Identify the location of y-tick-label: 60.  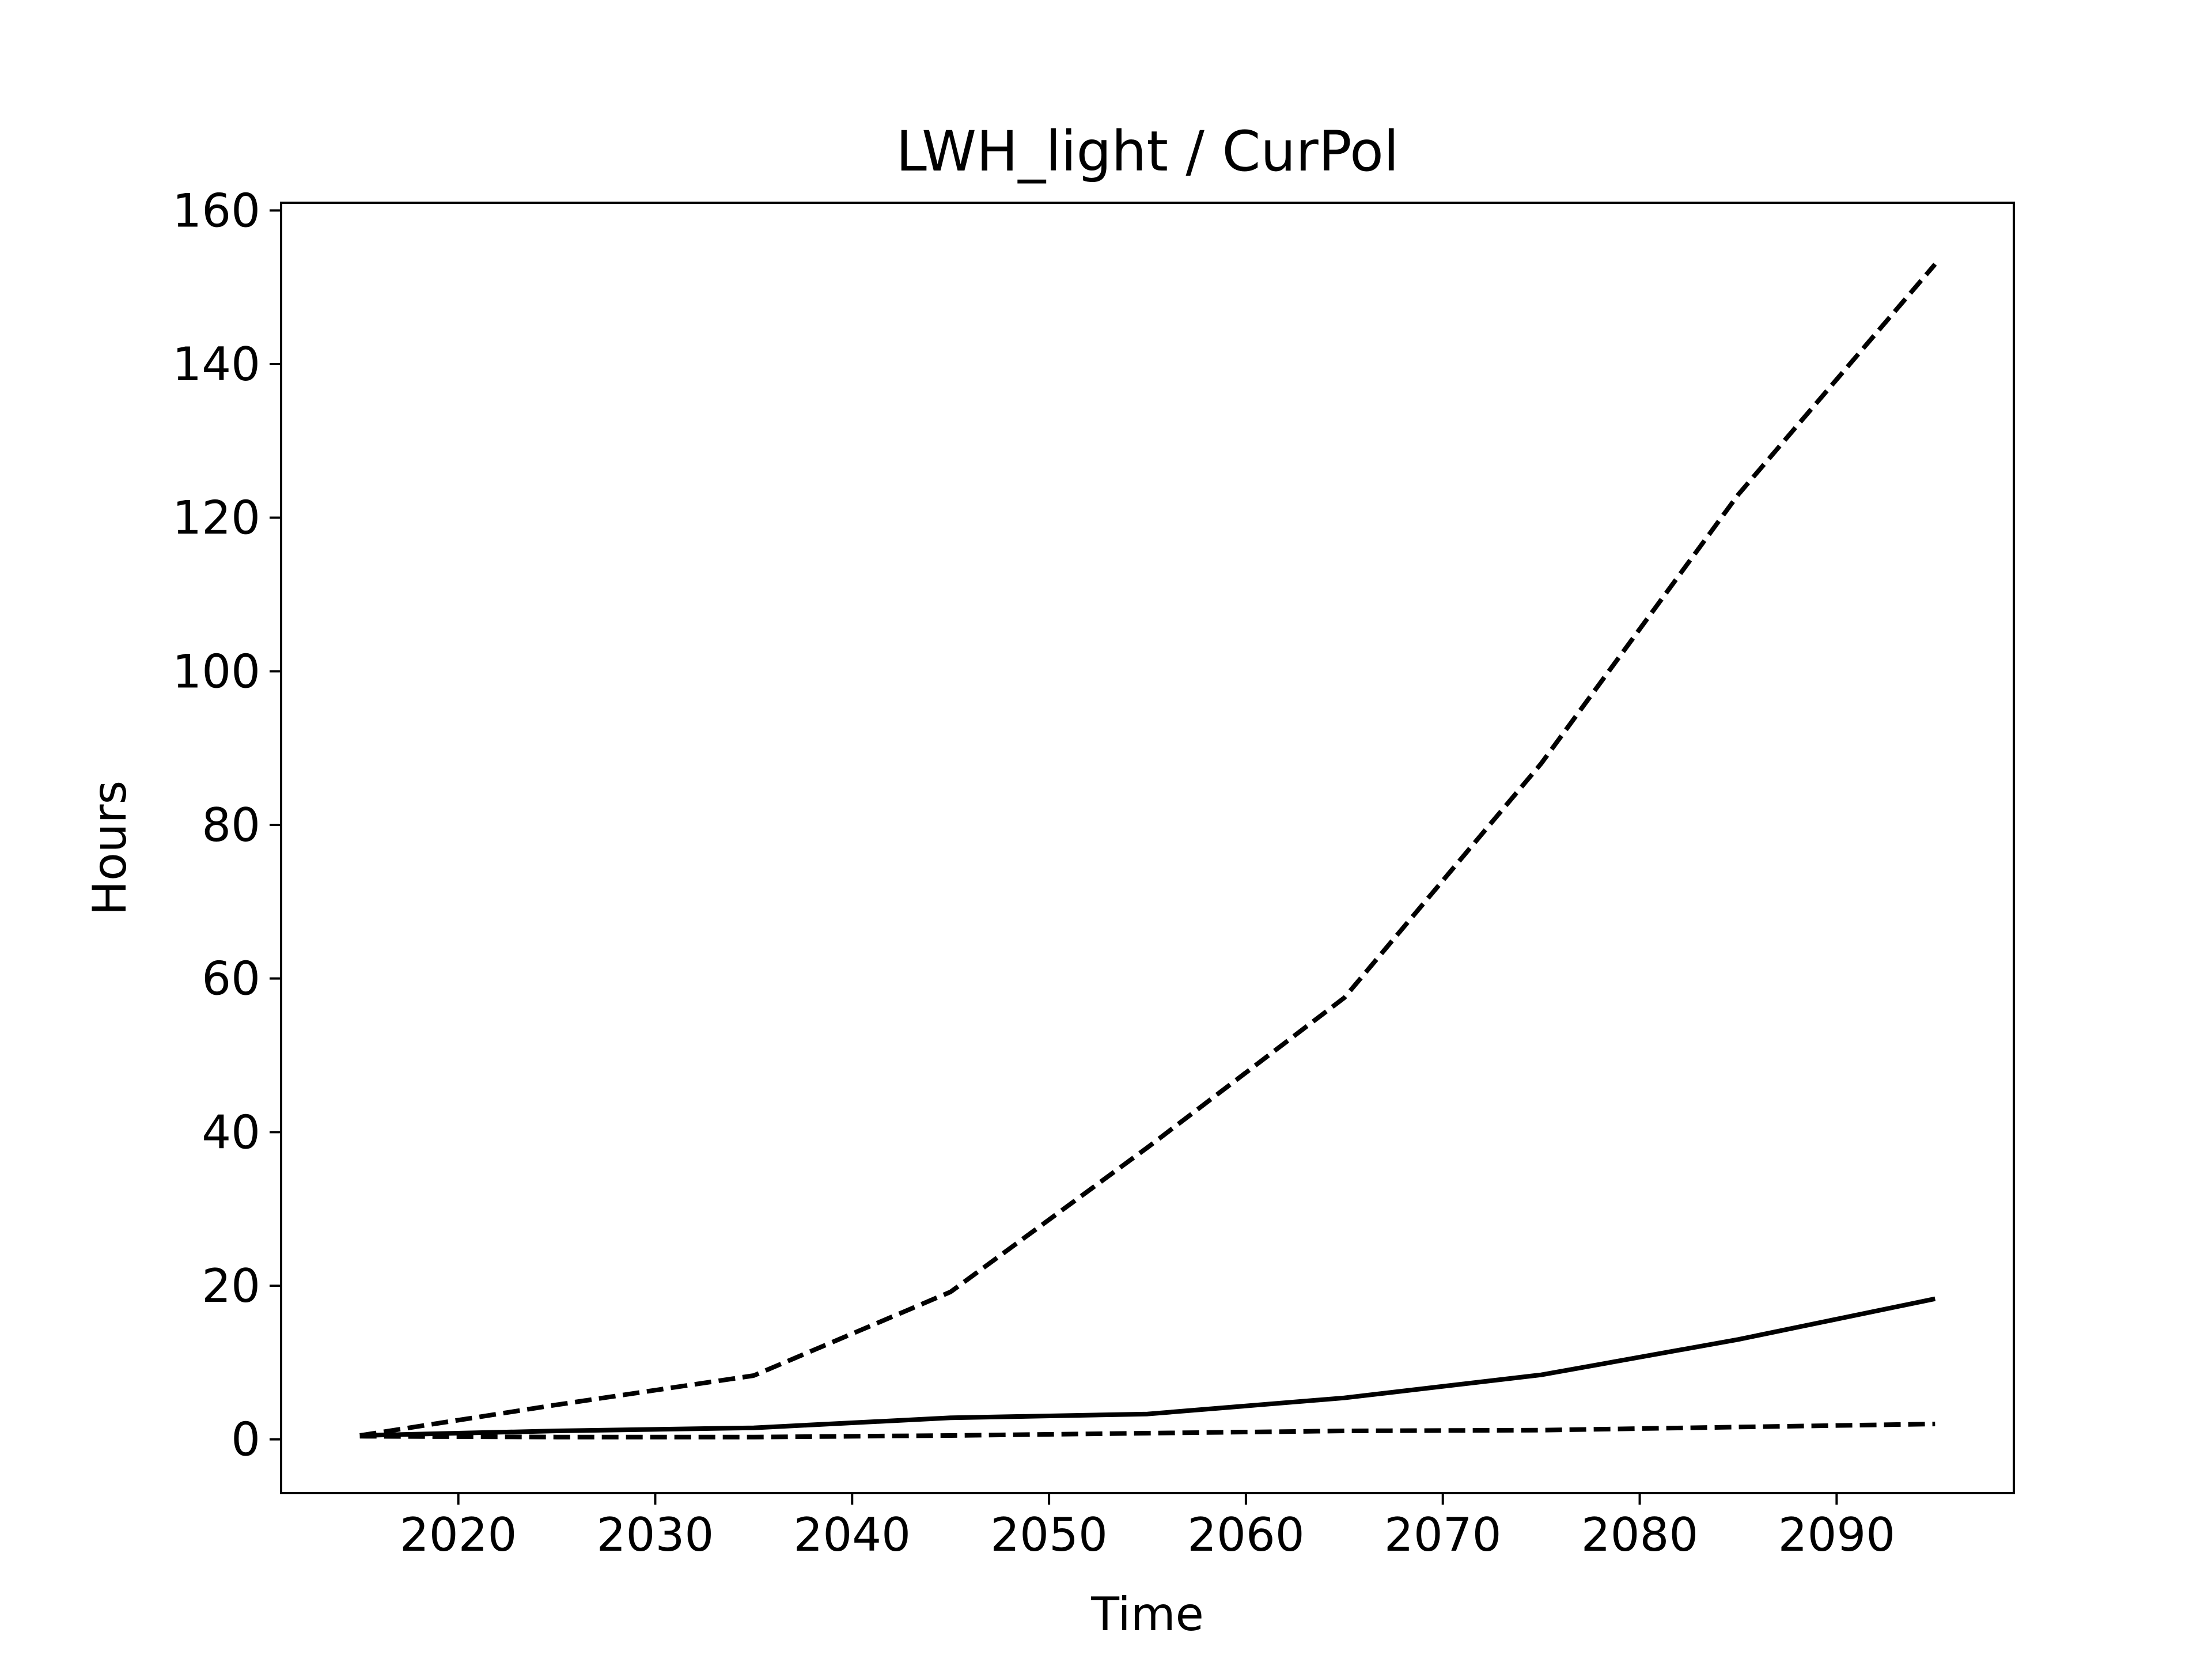
(231, 979).